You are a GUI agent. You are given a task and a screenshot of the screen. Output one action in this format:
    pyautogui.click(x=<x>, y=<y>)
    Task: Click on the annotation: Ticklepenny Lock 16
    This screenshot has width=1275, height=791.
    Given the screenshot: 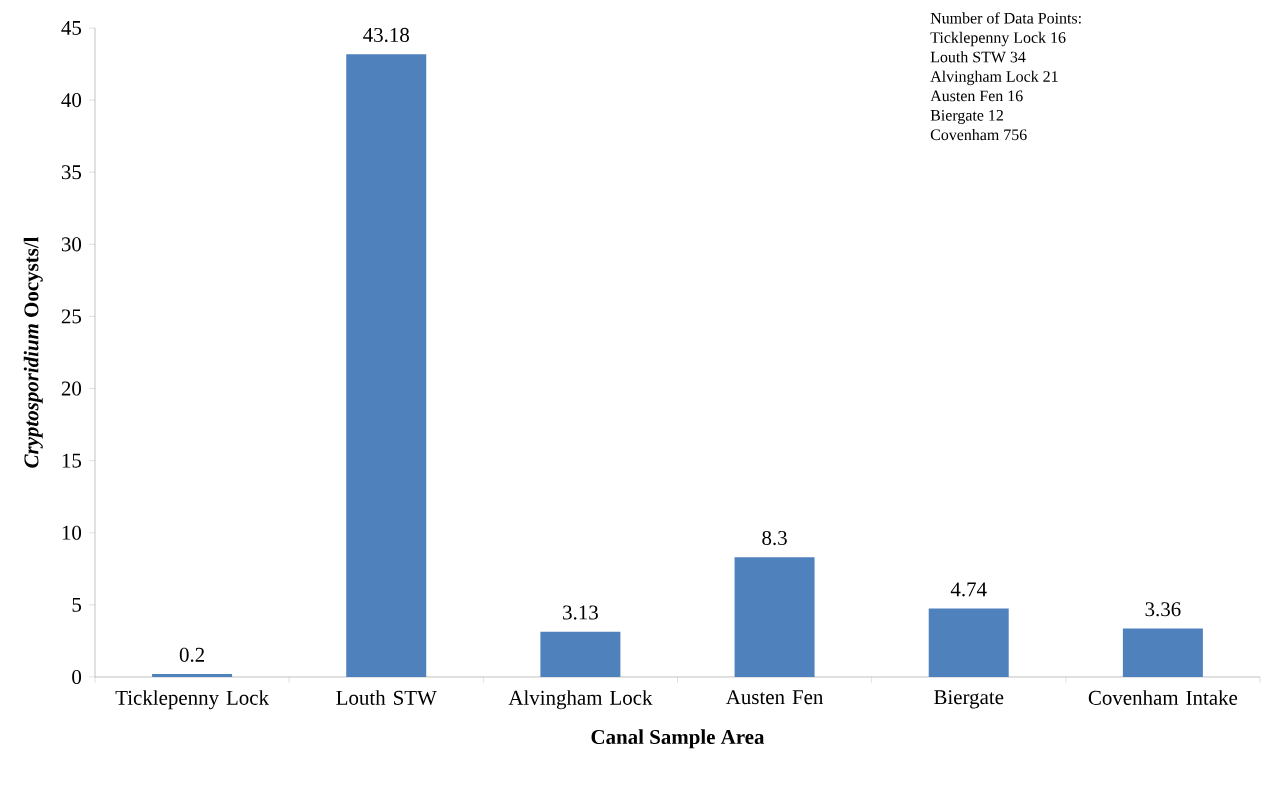 What is the action you would take?
    pyautogui.click(x=998, y=39)
    